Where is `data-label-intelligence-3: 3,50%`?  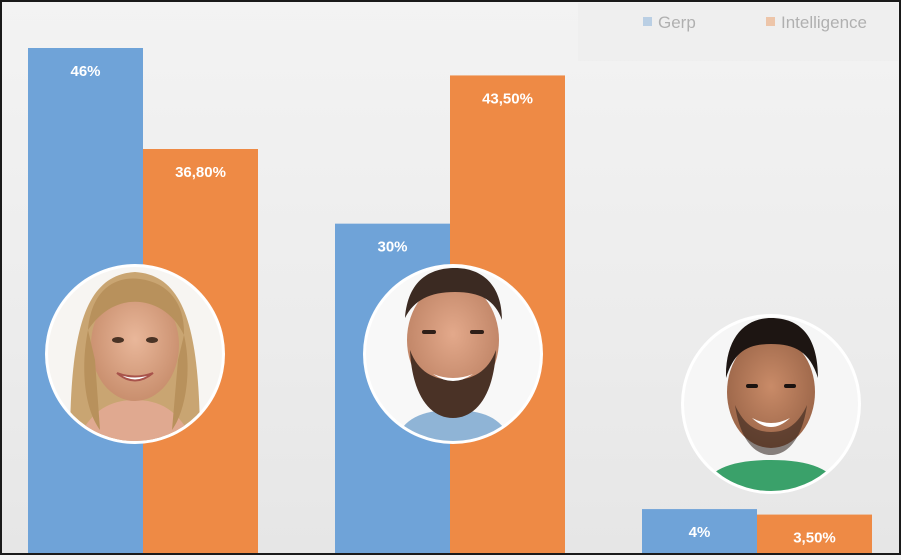
data-label-intelligence-3: 3,50% is located at coordinates (814, 538).